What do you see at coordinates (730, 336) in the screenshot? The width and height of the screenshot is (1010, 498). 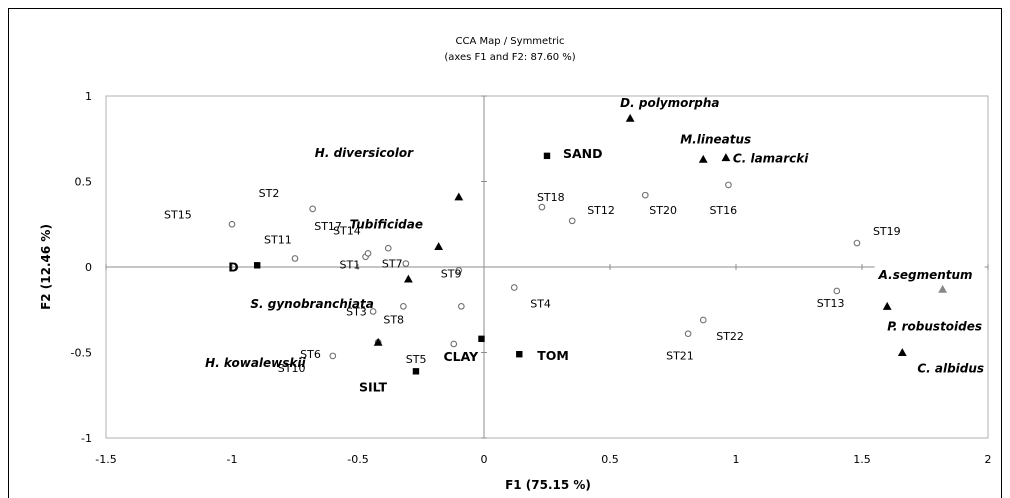 I see `stations-label: ST22` at bounding box center [730, 336].